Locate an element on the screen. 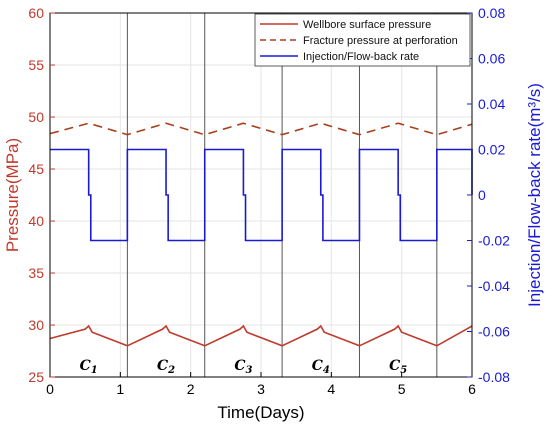 This screenshot has width=550, height=436. left-y-tick-label: 35 is located at coordinates (36, 273).